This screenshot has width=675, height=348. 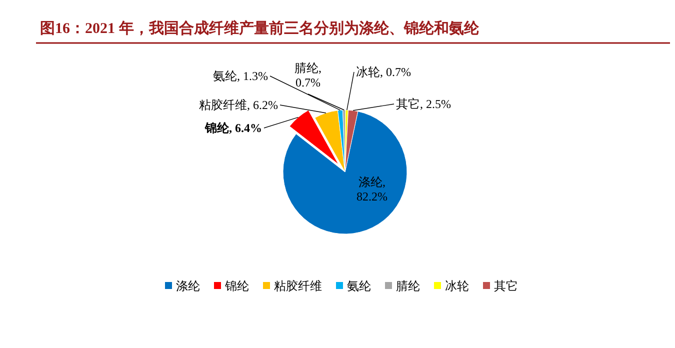 I want to click on data-label: 氨纶, 1.3%, so click(x=240, y=76).